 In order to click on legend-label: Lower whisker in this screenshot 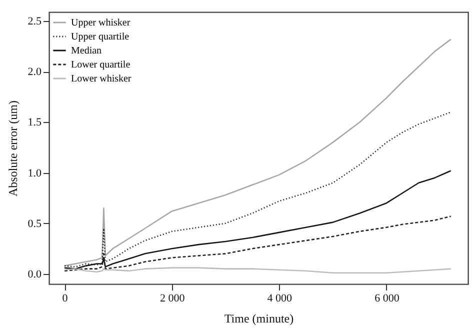, I will do `click(101, 79)`.